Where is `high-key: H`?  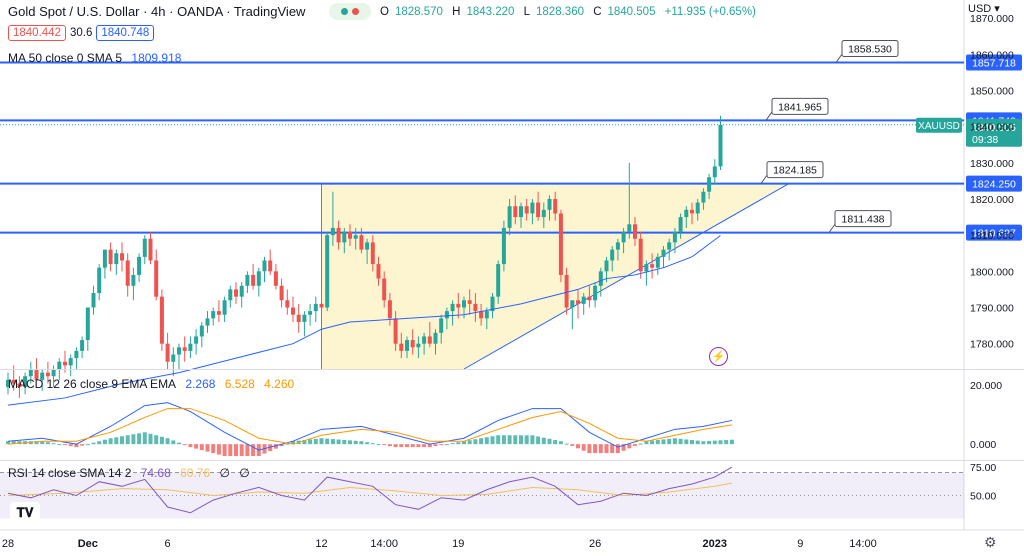
high-key: H is located at coordinates (456, 12).